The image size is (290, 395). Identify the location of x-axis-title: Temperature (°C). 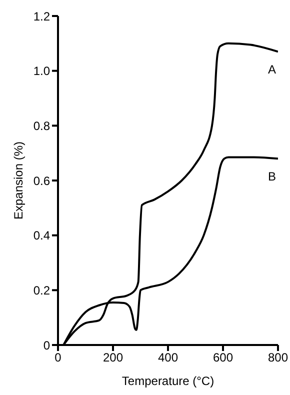
(168, 381).